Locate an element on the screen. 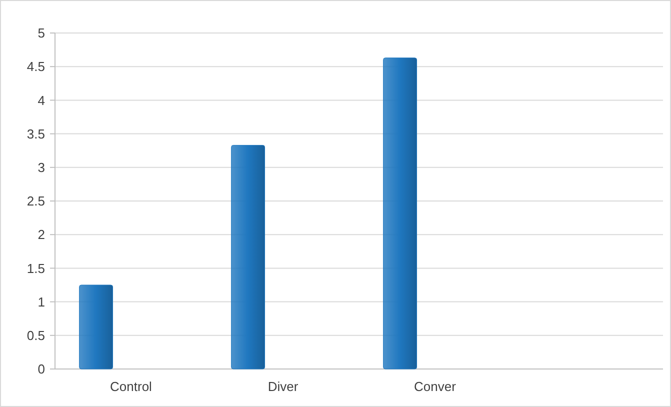 This screenshot has height=407, width=671. x-tick-label: Diver is located at coordinates (283, 386).